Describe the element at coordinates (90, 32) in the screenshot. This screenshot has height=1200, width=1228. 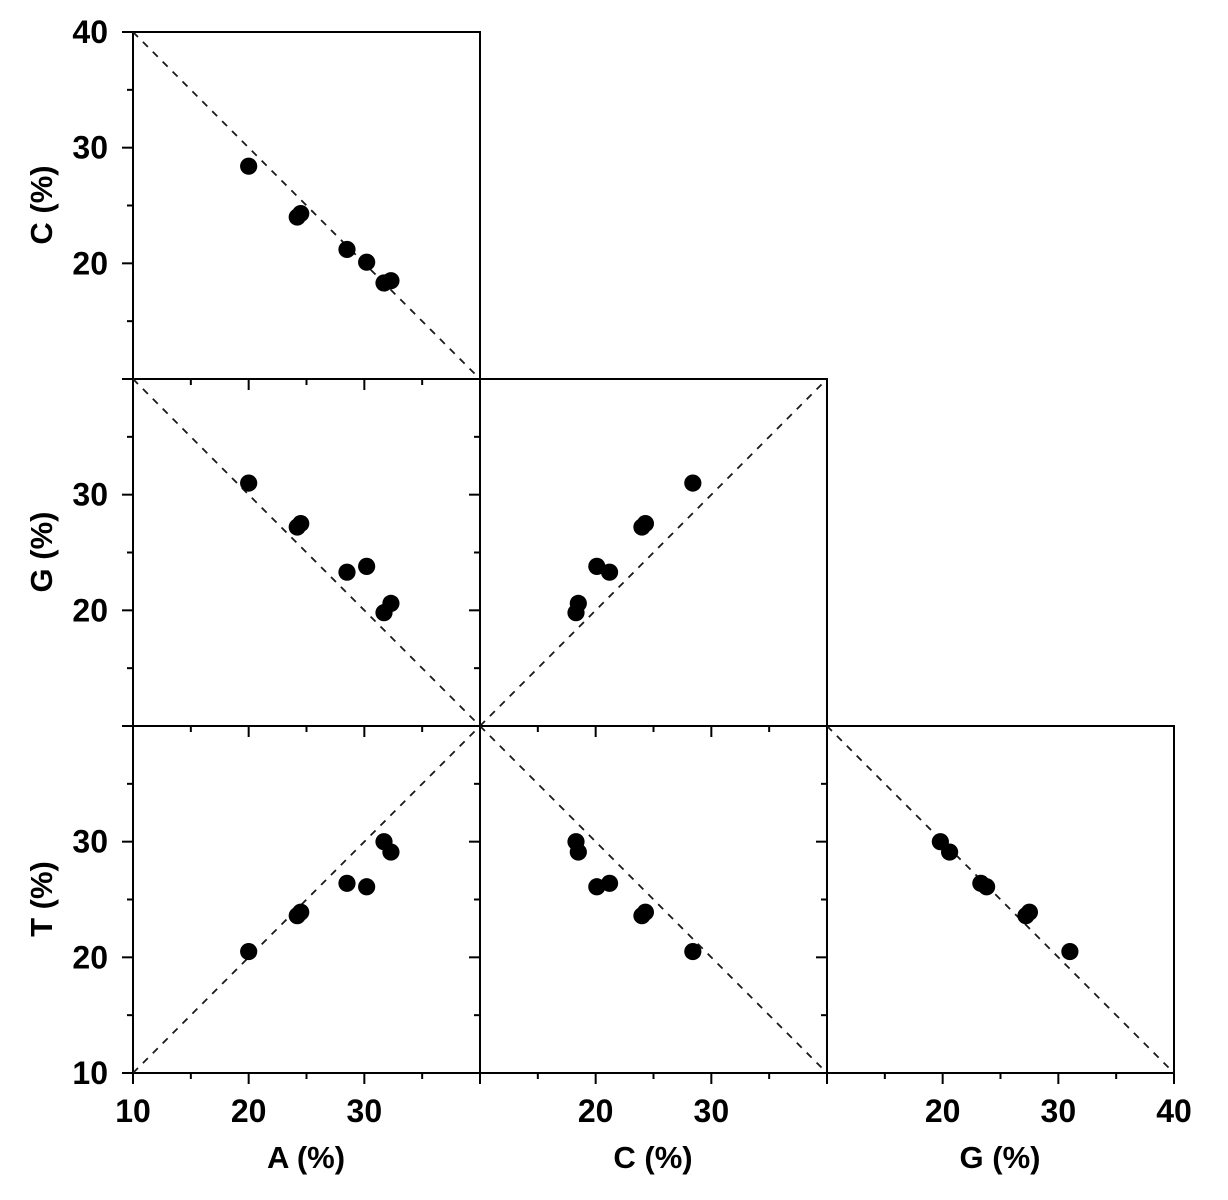
I see `y-tick-label: 40` at that location.